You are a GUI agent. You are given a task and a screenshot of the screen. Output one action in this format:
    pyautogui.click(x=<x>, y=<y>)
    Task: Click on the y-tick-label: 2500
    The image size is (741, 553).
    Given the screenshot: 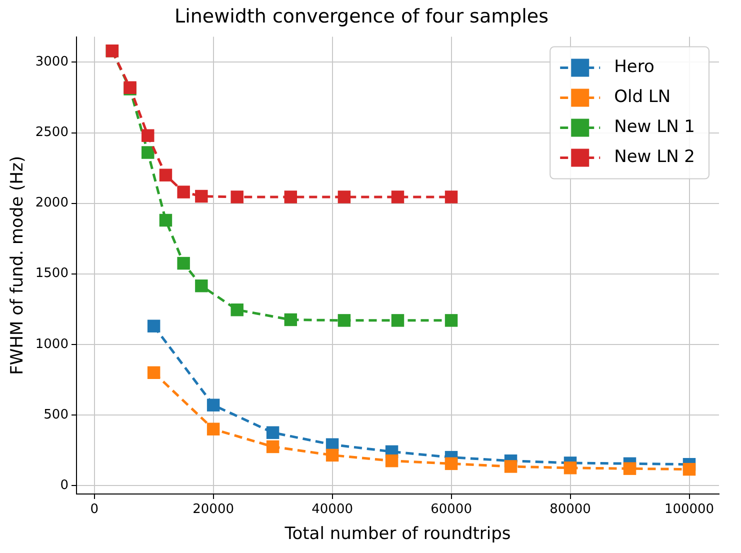 What is the action you would take?
    pyautogui.click(x=51, y=132)
    